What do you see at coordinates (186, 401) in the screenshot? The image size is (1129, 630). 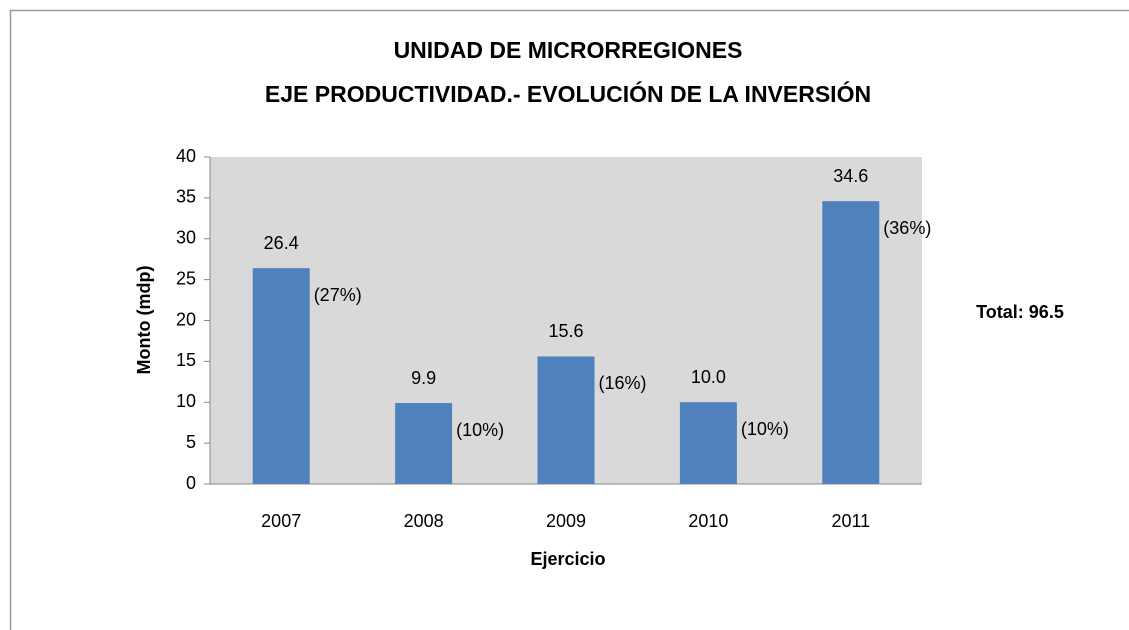 I see `y-tick-label: 10` at bounding box center [186, 401].